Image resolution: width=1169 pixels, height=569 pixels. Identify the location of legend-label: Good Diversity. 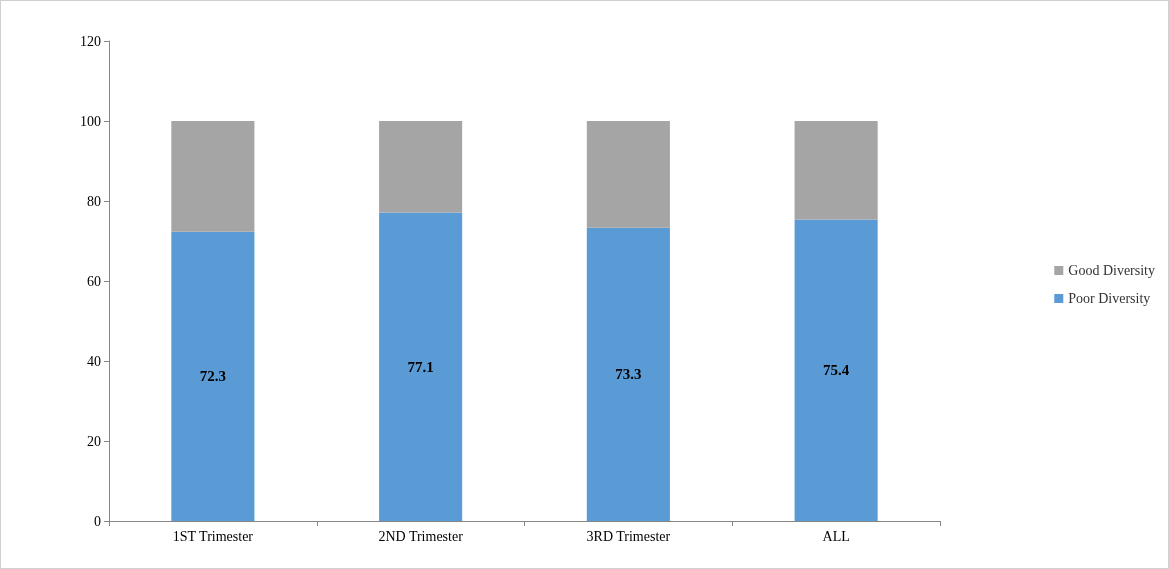
(1111, 270).